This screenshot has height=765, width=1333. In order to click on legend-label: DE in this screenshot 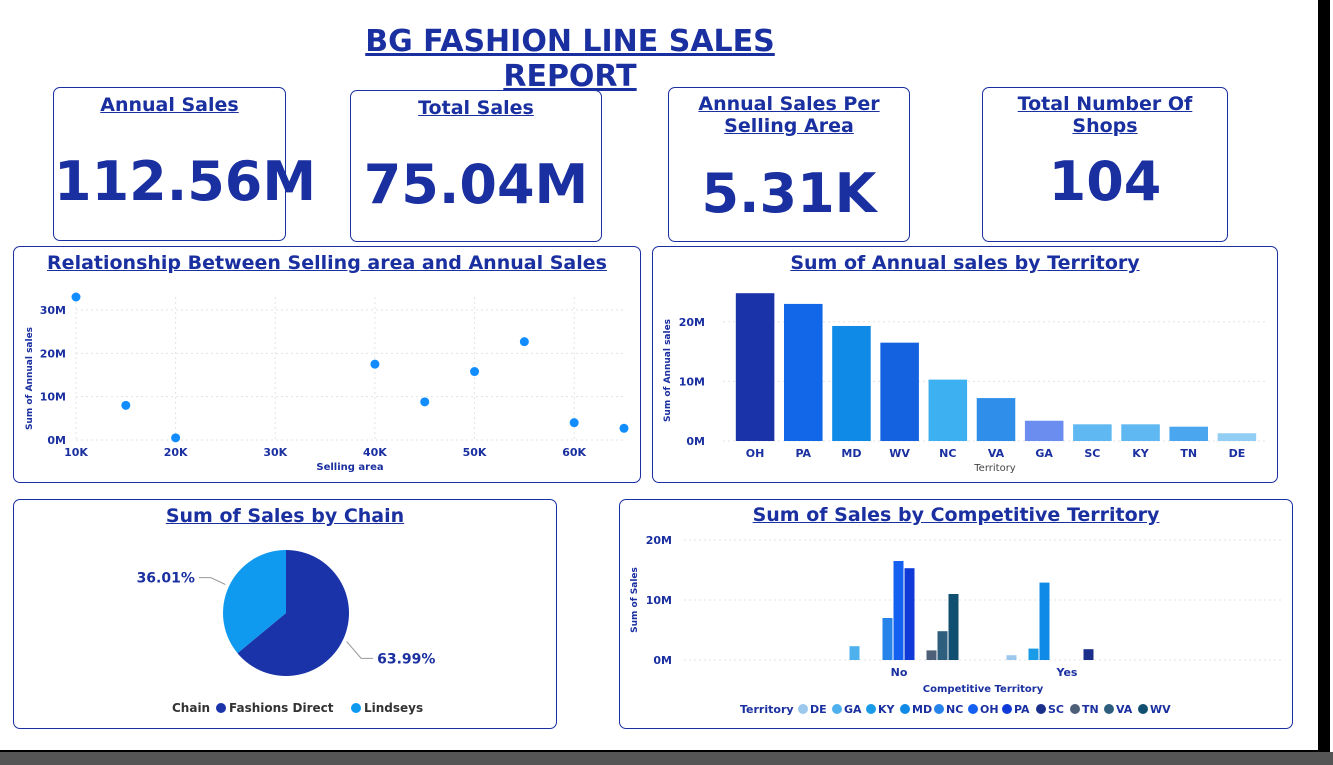, I will do `click(818, 709)`.